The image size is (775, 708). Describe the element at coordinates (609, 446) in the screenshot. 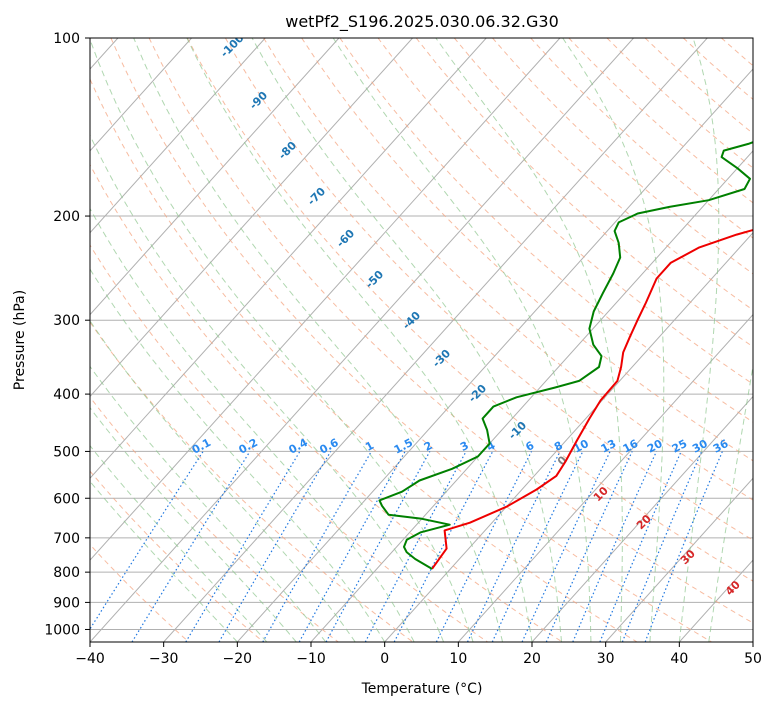

I see `mixing-ratio-label: 13` at that location.